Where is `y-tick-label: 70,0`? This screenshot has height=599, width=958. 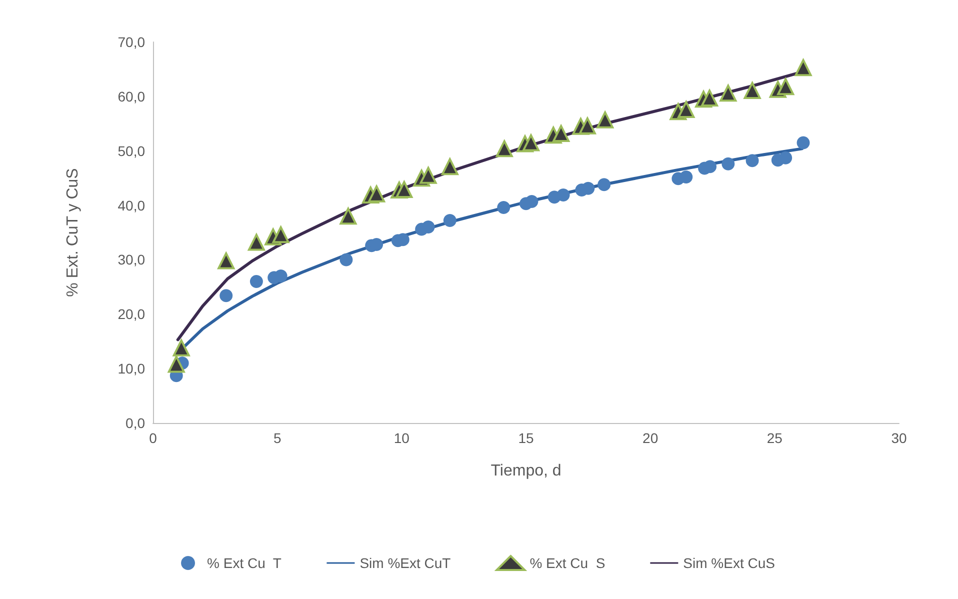 y-tick-label: 70,0 is located at coordinates (132, 42).